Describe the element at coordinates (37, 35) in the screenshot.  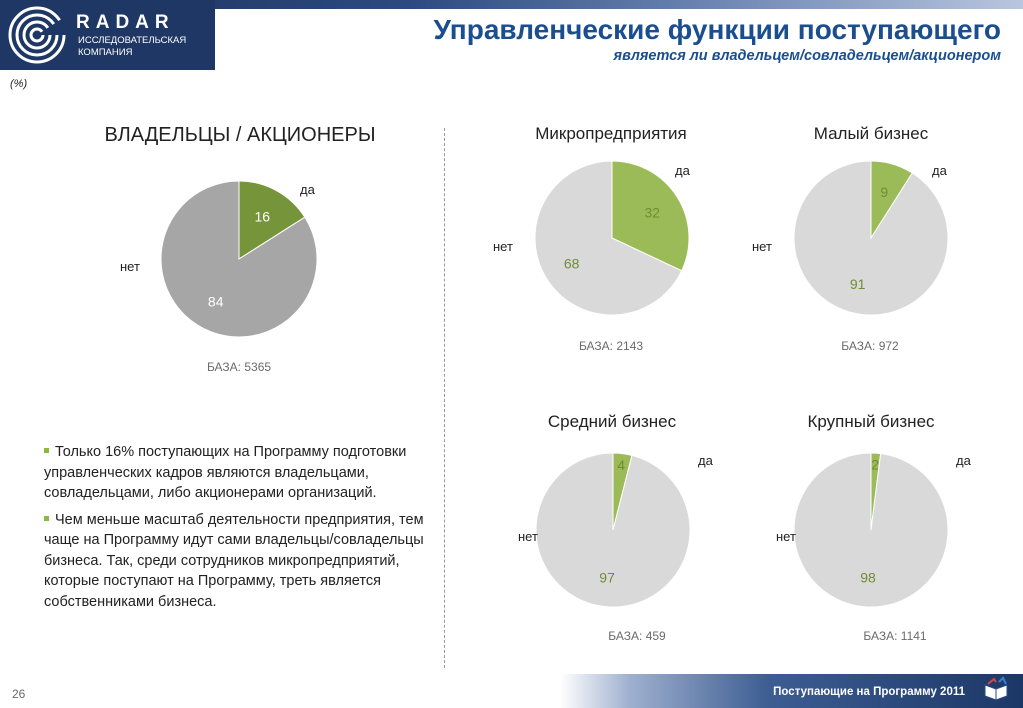
I see `radar-logo-icon` at that location.